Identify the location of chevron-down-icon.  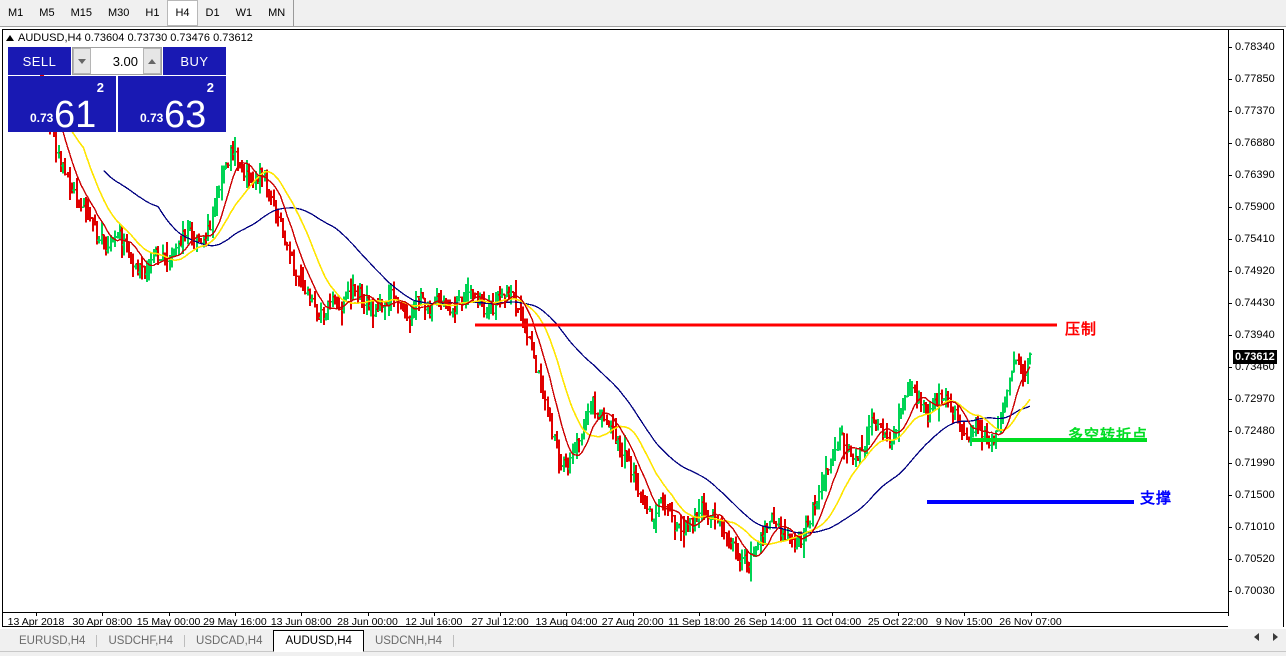
(82, 61).